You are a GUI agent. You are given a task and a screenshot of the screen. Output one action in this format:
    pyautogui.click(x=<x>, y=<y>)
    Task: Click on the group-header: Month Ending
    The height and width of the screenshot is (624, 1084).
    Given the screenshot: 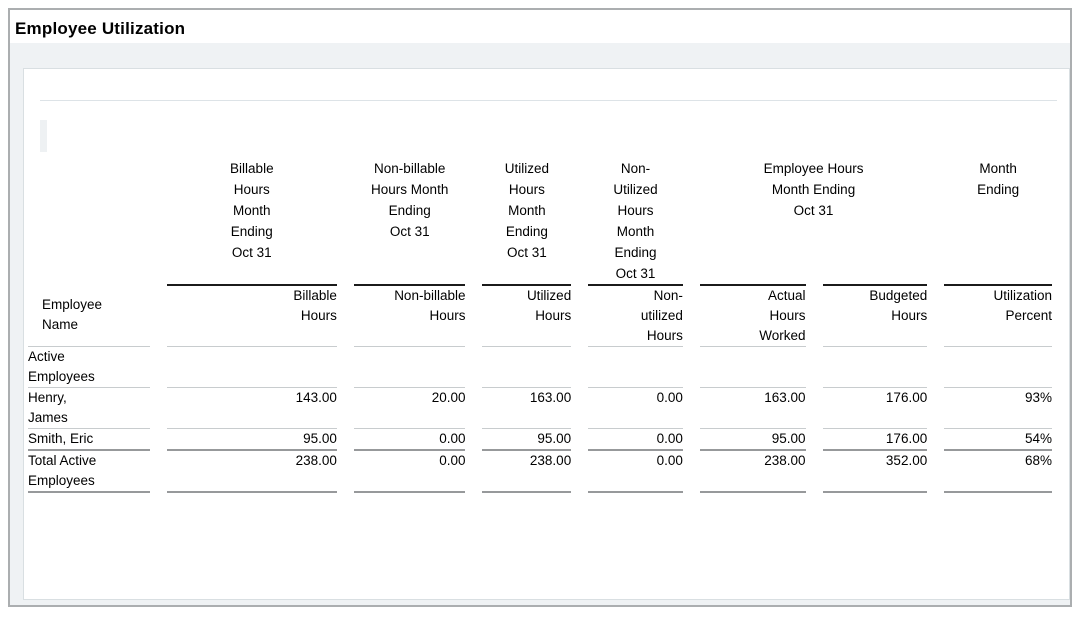 What is the action you would take?
    pyautogui.click(x=998, y=179)
    